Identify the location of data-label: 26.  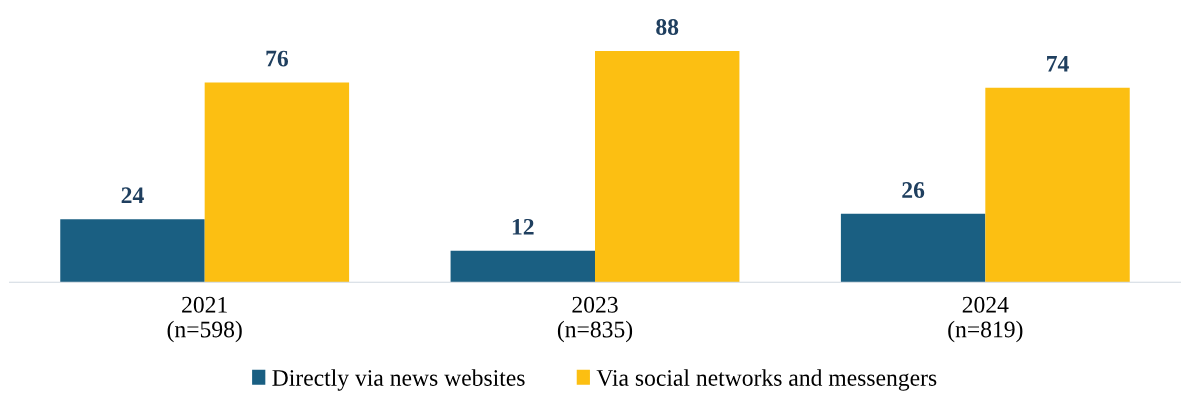
(913, 190).